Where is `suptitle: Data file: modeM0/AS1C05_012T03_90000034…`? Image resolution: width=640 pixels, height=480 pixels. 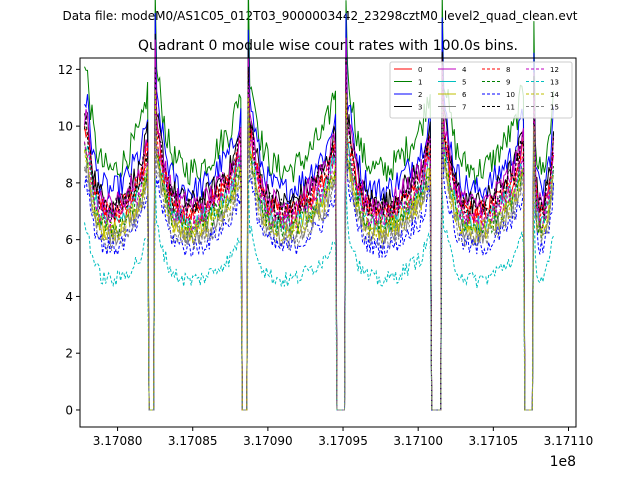
suptitle: Data file: modeM0/AS1C05_012T03_90000034… is located at coordinates (319, 16).